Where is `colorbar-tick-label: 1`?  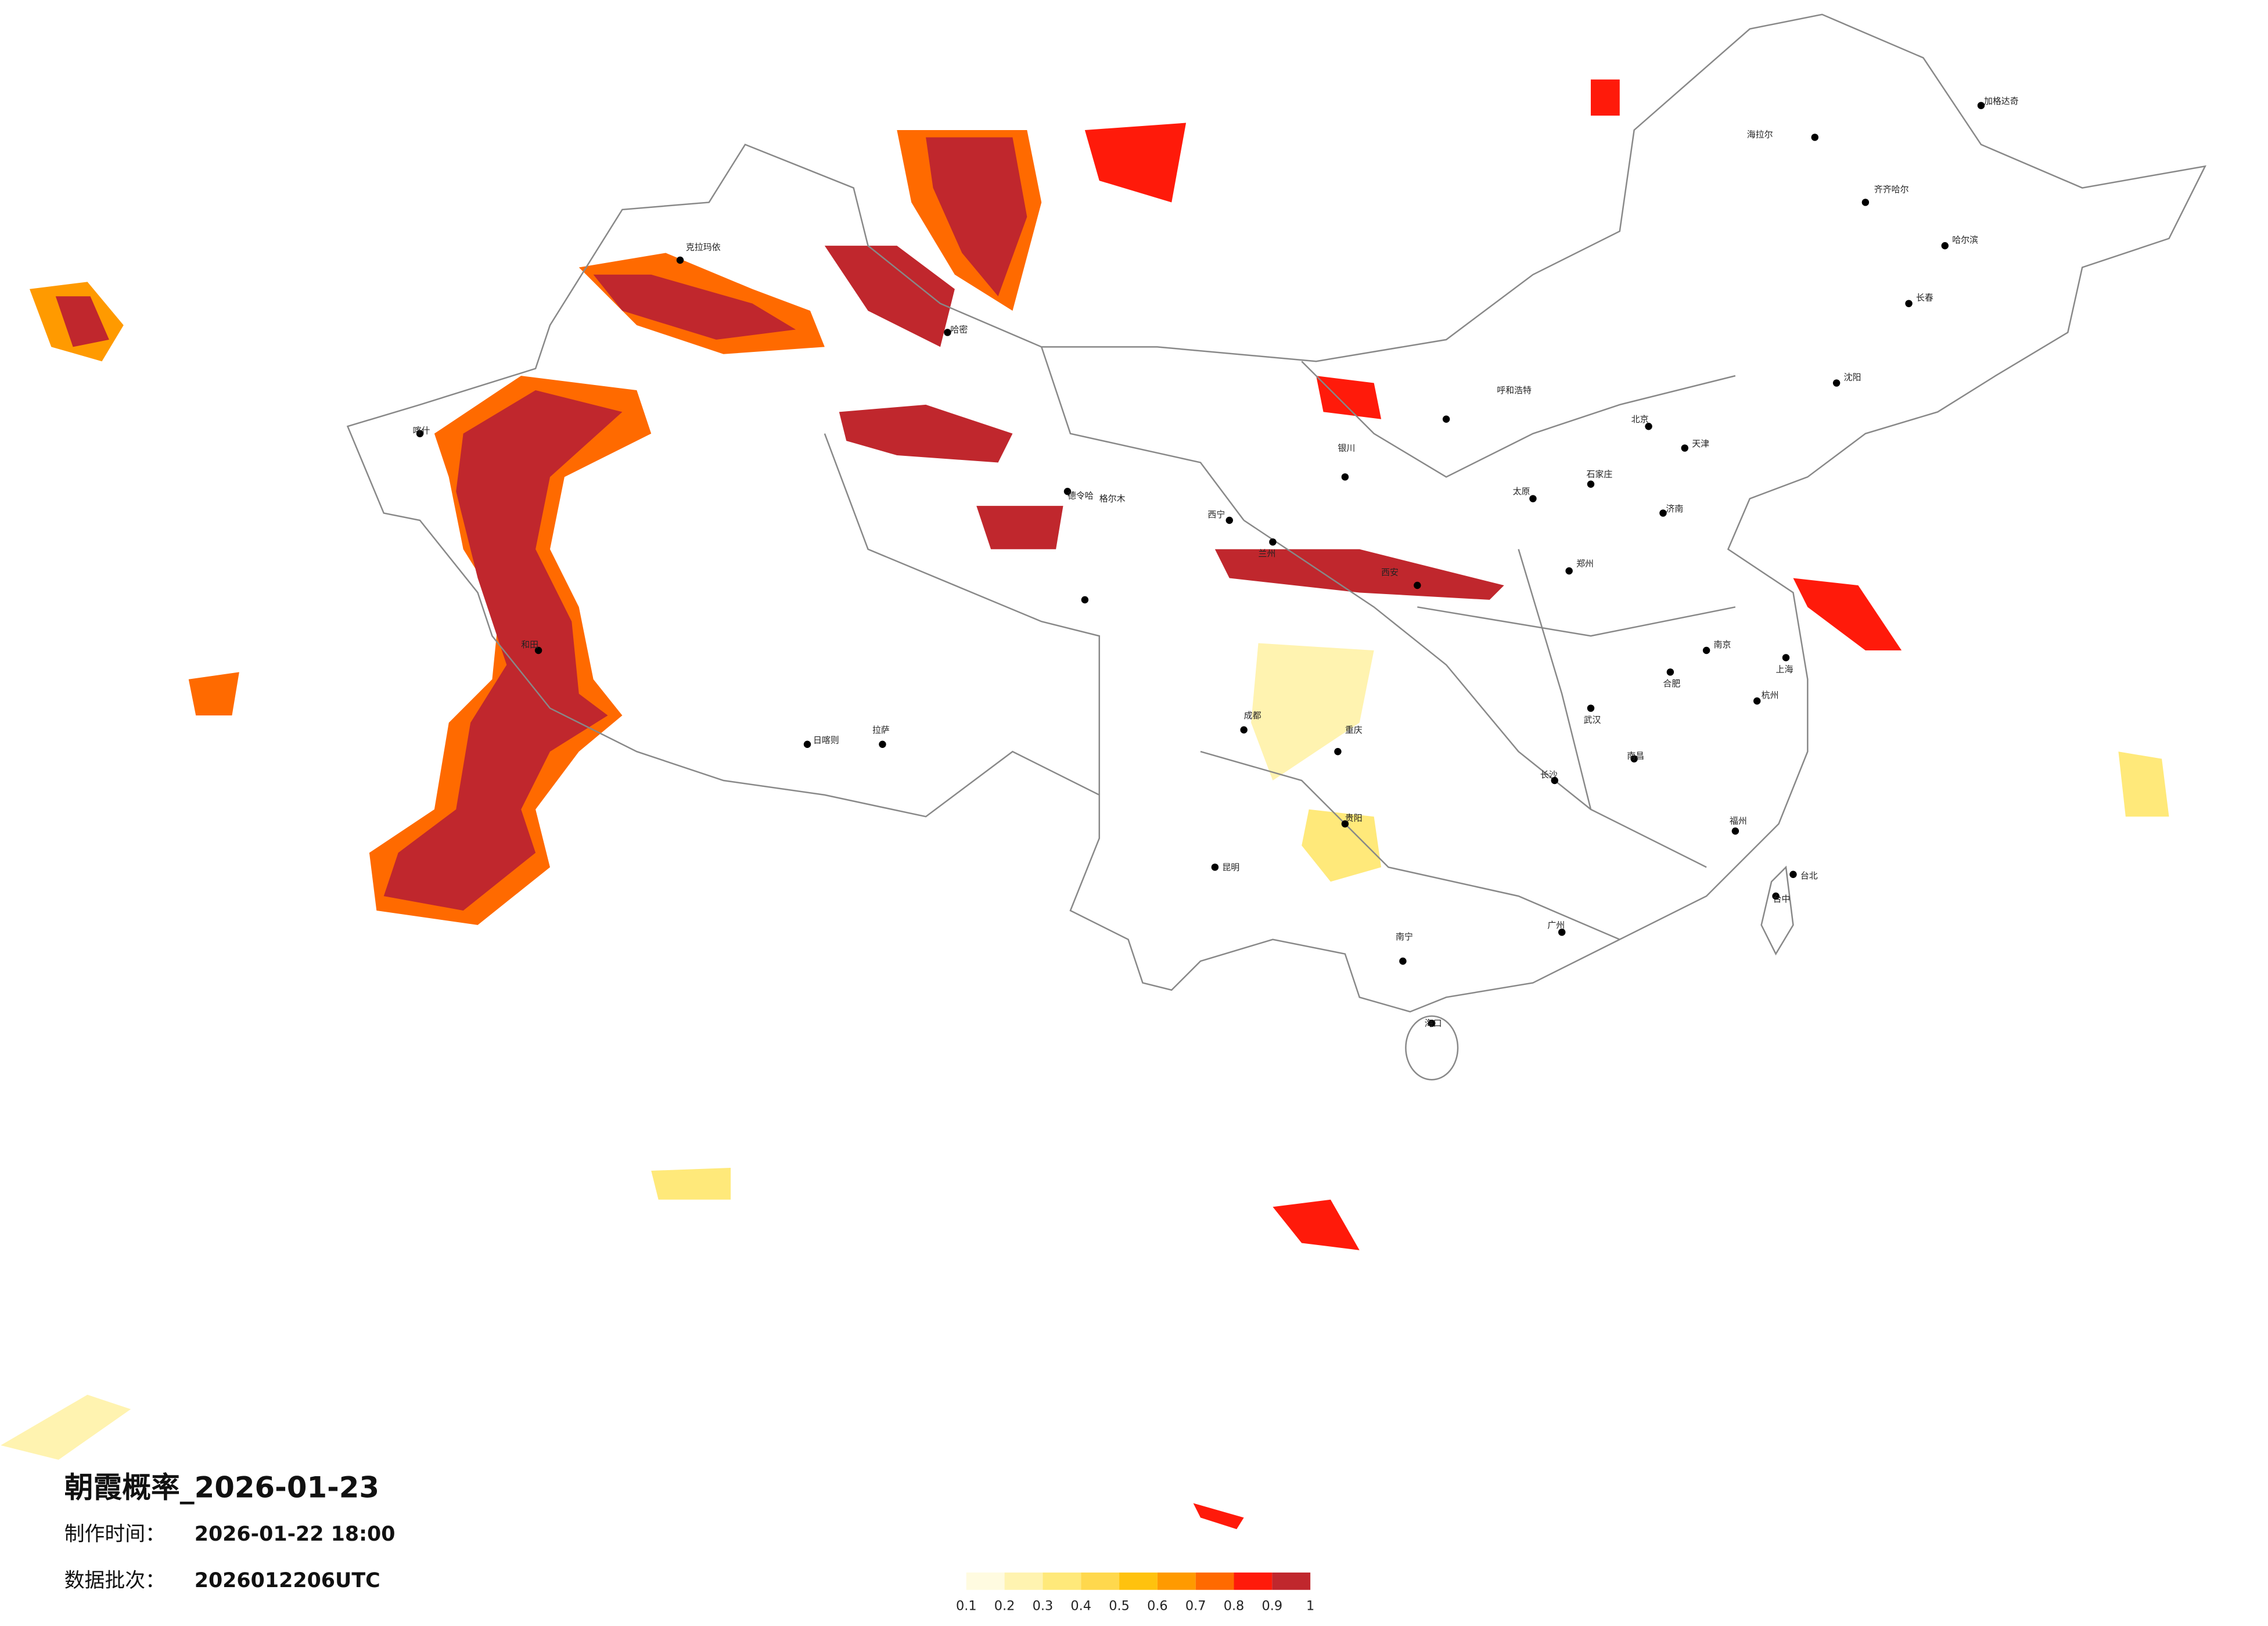
colorbar-tick-label: 1 is located at coordinates (1310, 1606).